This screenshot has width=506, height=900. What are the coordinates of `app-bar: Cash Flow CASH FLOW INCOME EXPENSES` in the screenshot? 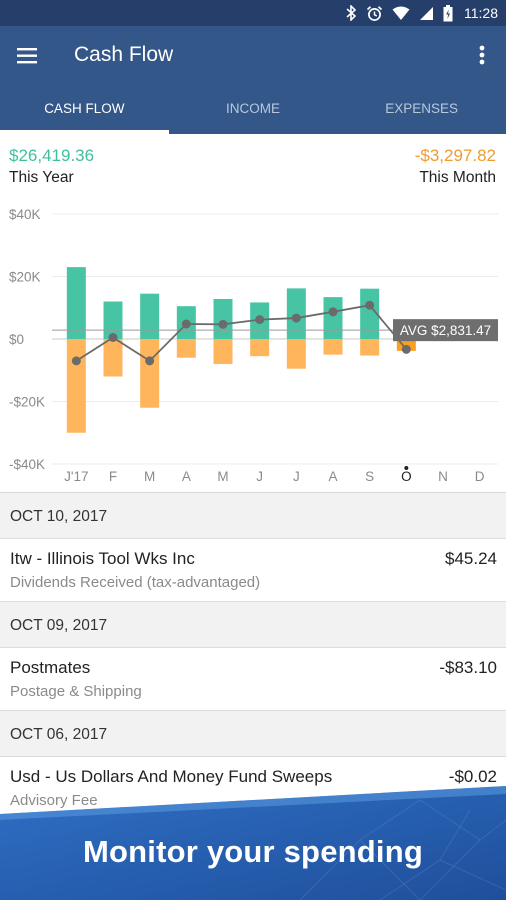 It's located at (253, 80).